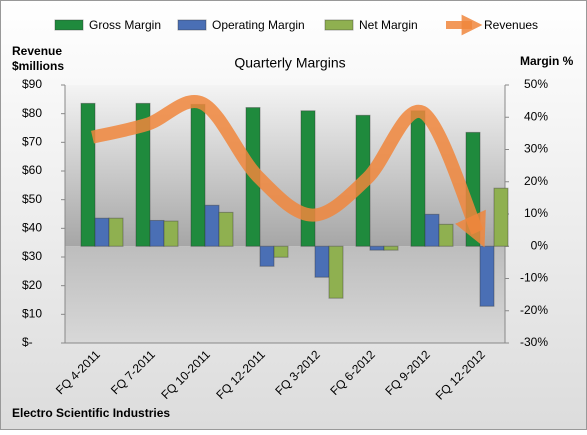 This screenshot has width=587, height=435. Describe the element at coordinates (388, 25) in the screenshot. I see `legend-label: Net Margin` at that location.